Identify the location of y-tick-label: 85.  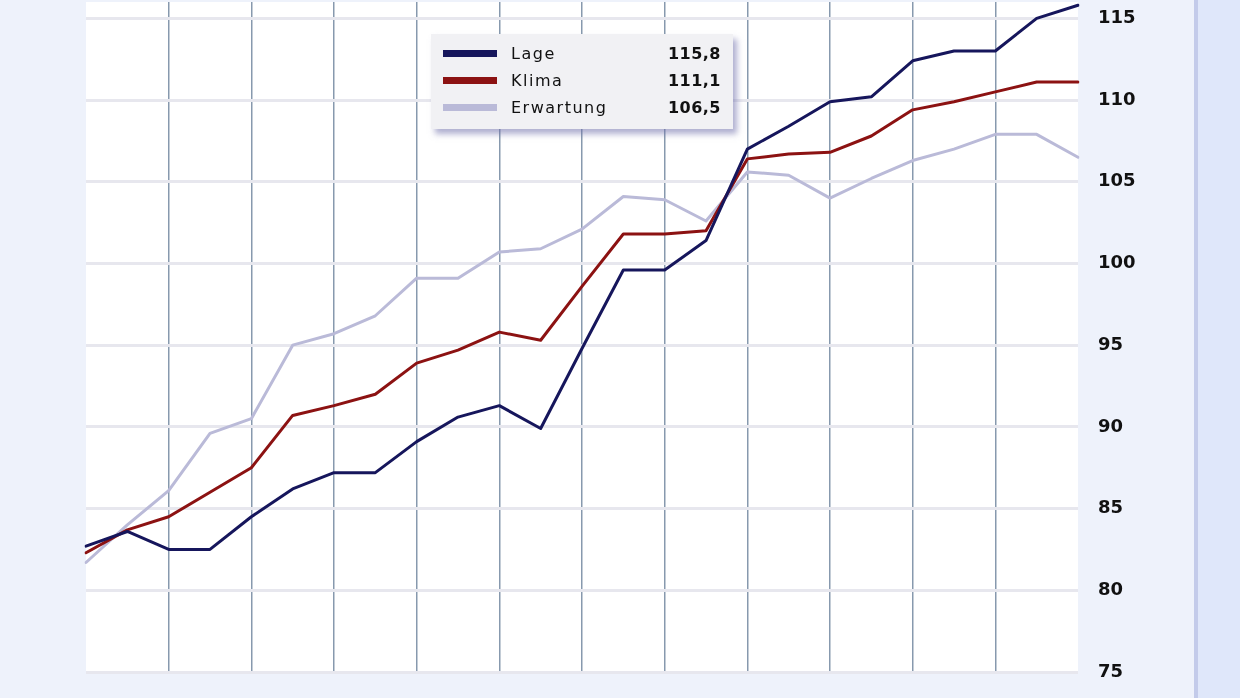
(1111, 507).